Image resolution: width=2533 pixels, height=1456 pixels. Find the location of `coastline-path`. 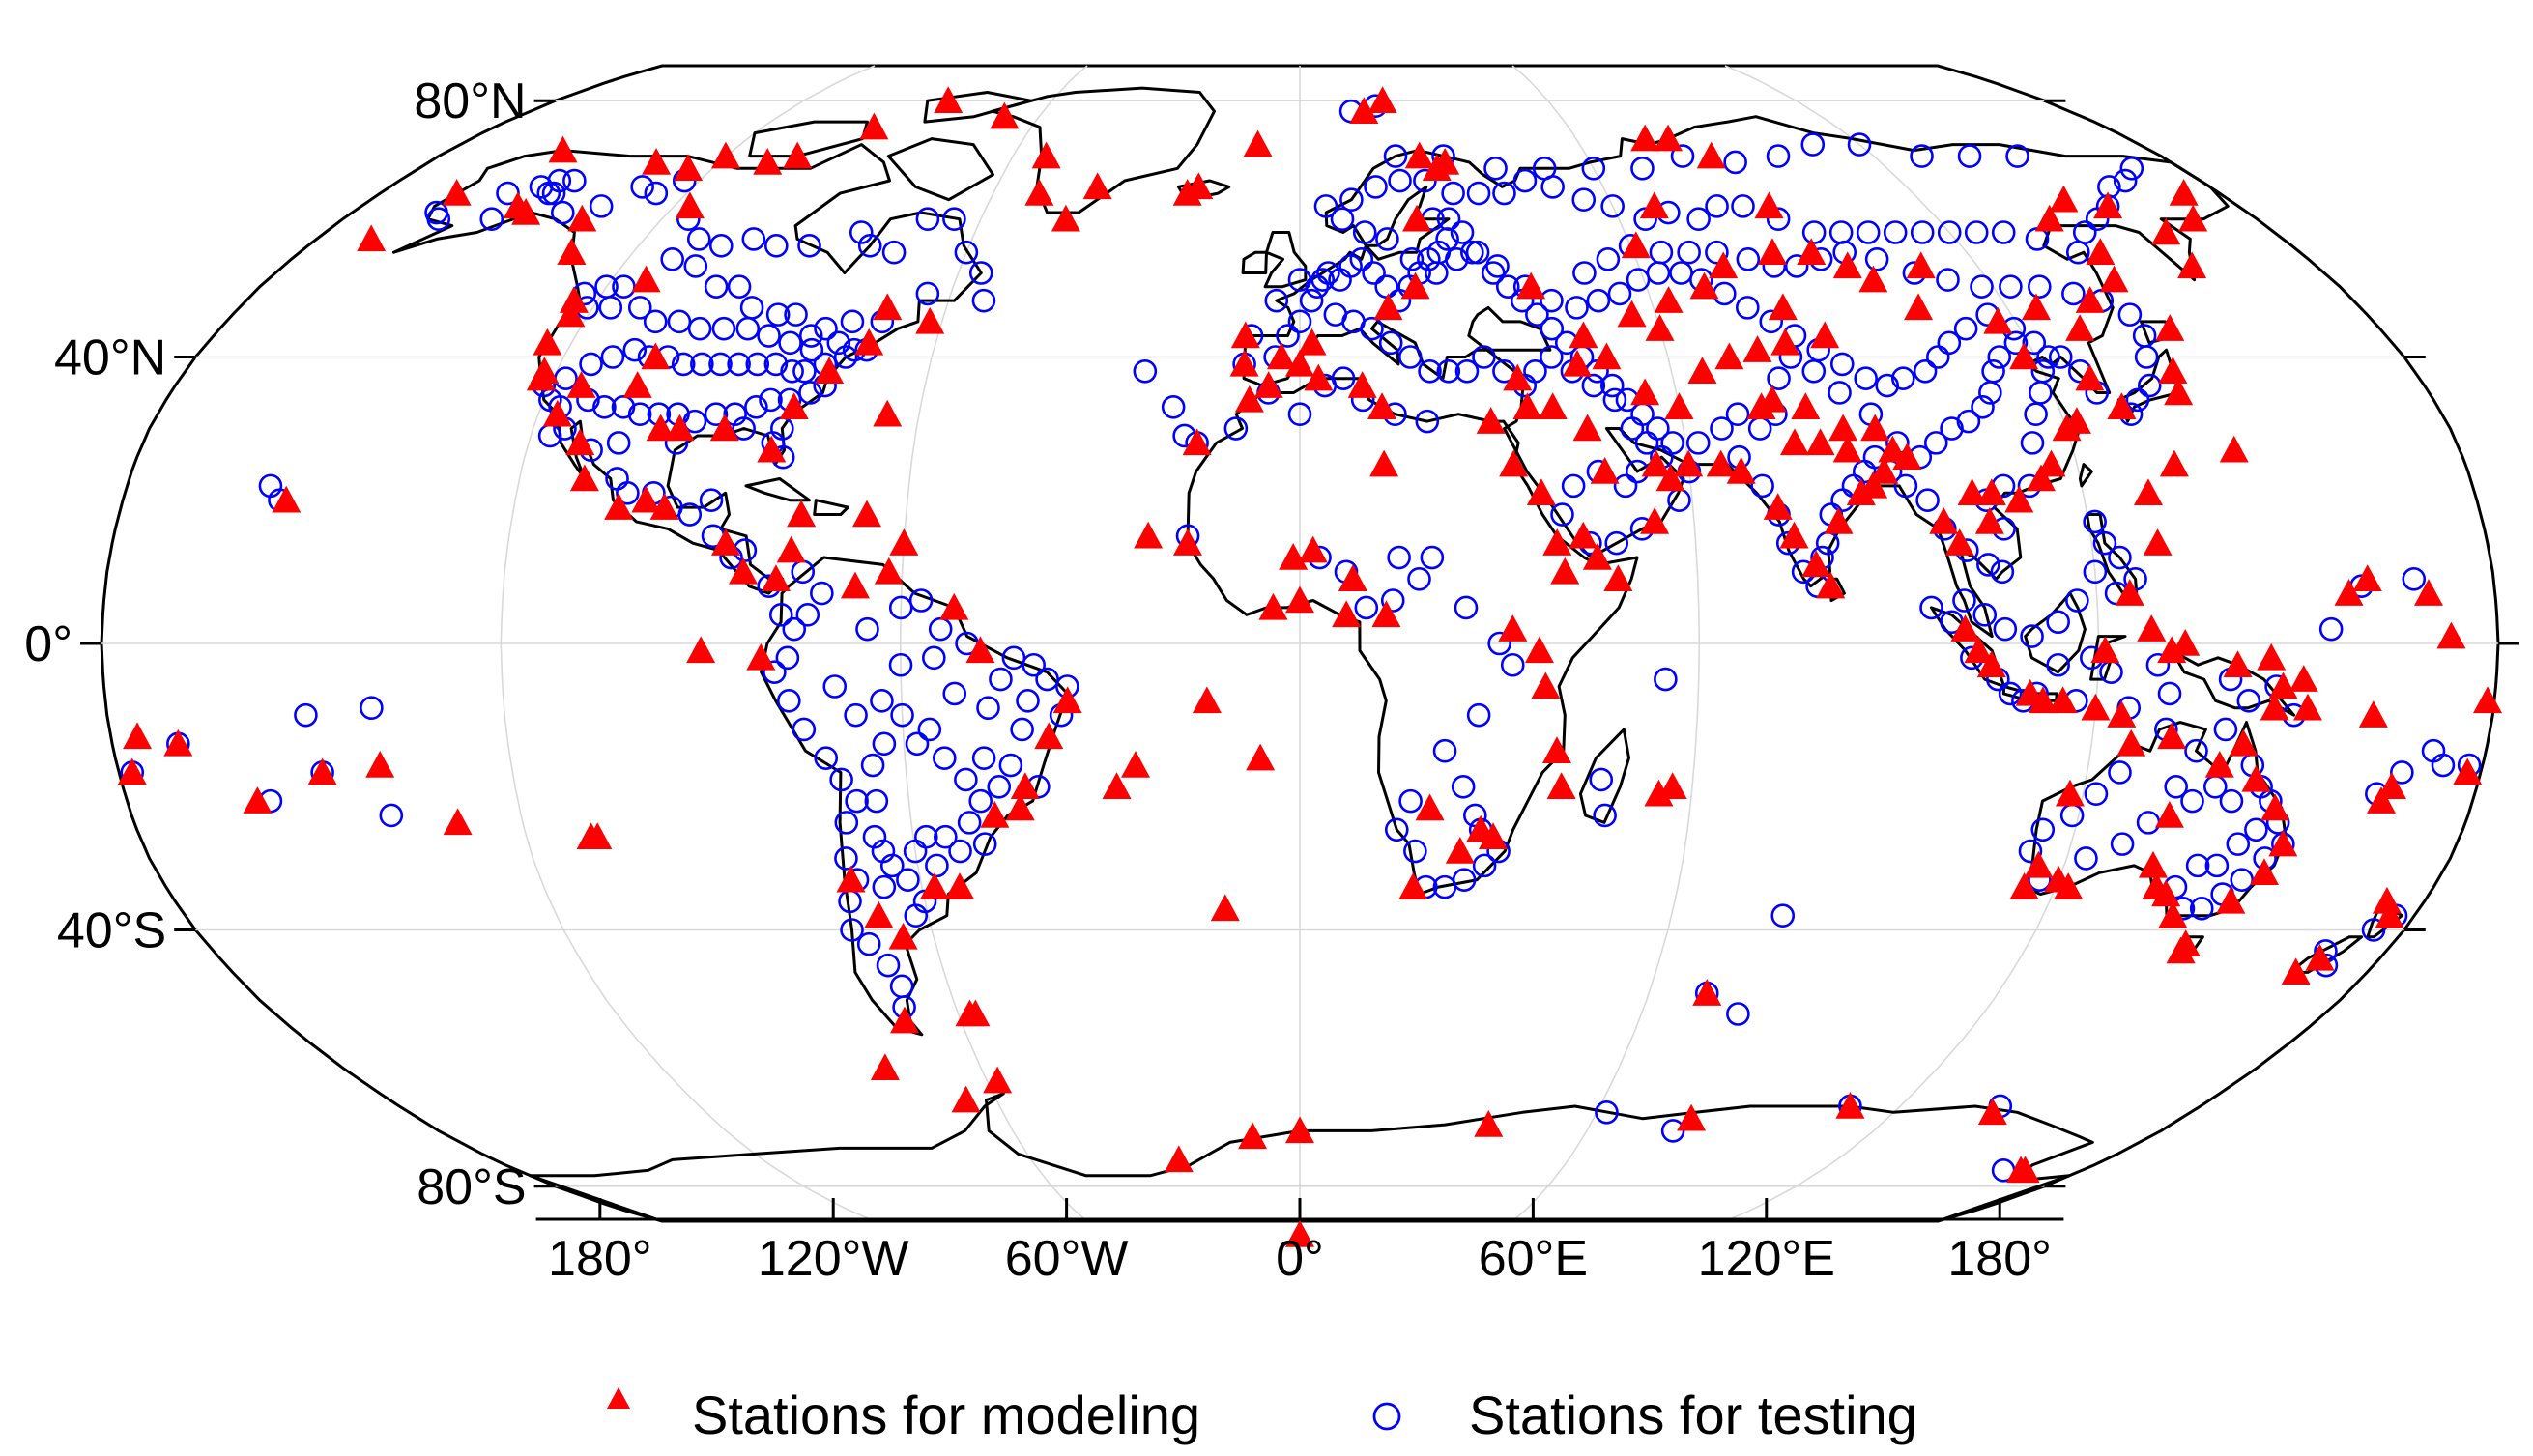

coastline-path is located at coordinates (1254, 262).